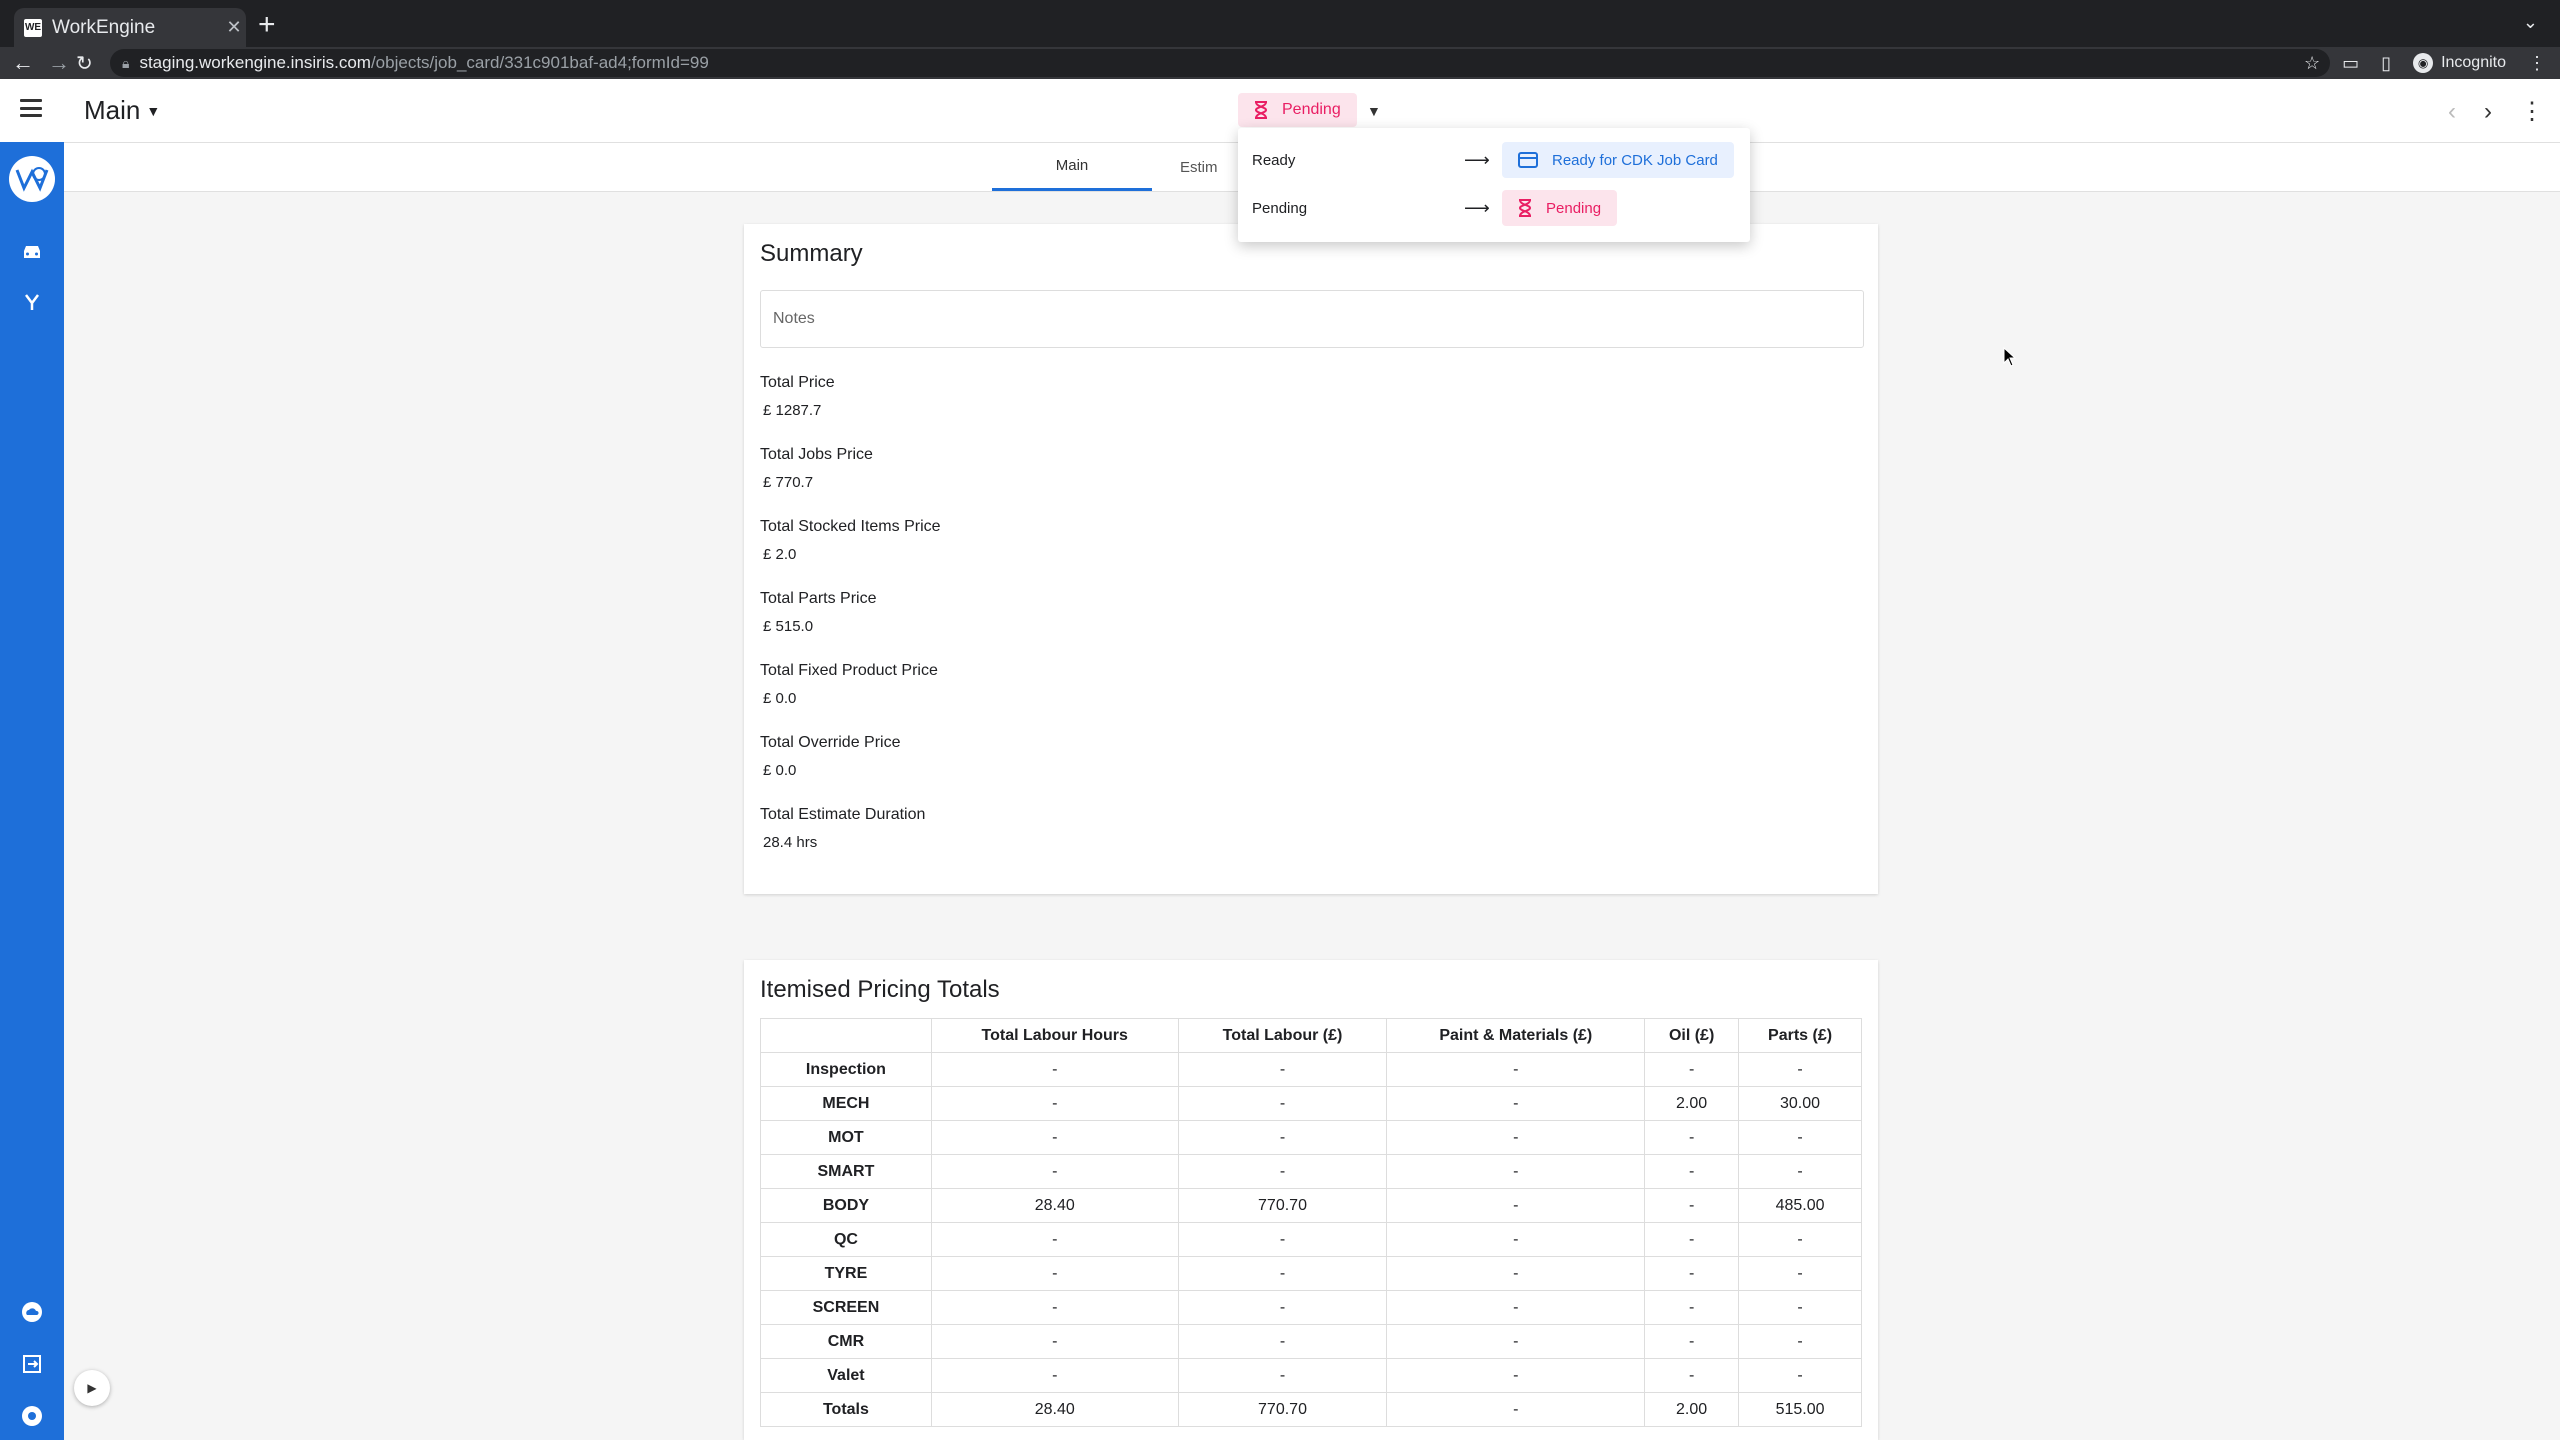  What do you see at coordinates (1072, 167) in the screenshot?
I see `tab-main: Main` at bounding box center [1072, 167].